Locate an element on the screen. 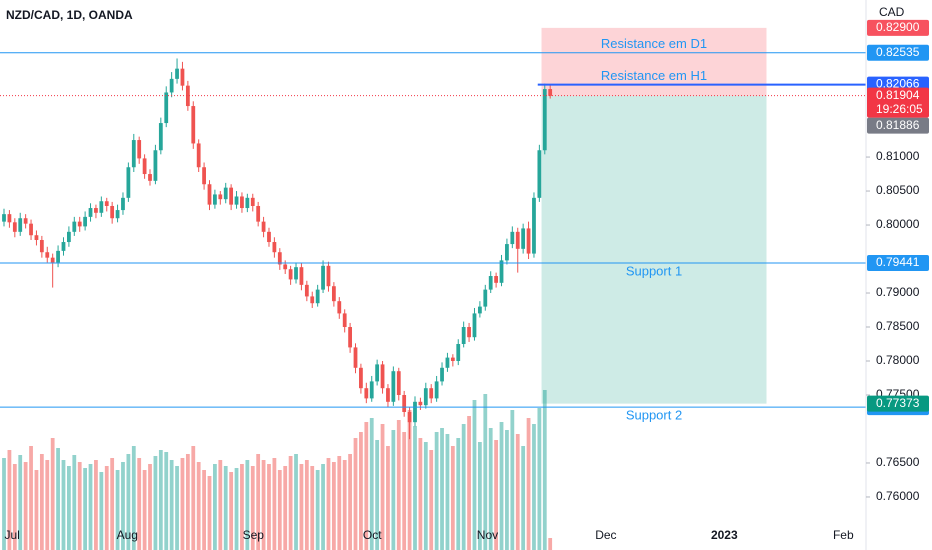 The height and width of the screenshot is (550, 932). level-tag-label: 0.82066 is located at coordinates (898, 84).